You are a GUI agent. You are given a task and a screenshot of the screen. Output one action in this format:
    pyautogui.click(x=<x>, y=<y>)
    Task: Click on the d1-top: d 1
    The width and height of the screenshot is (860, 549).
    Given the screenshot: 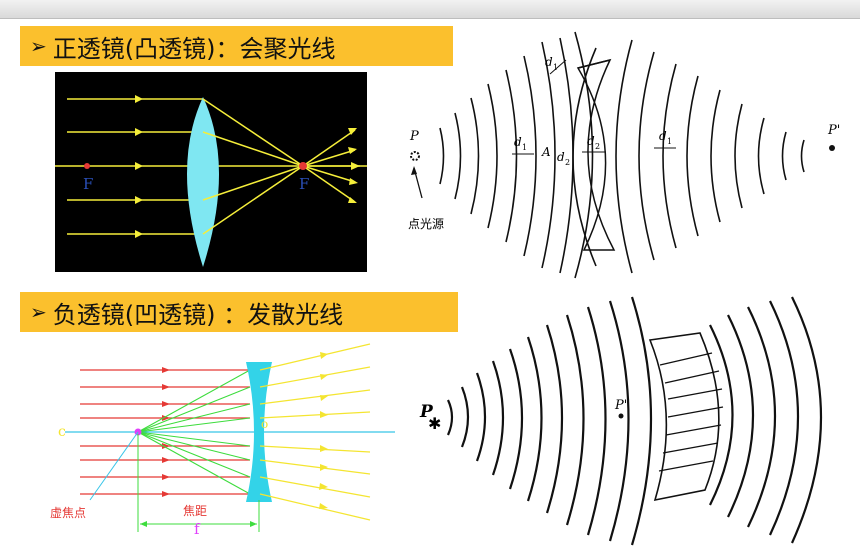 What is the action you would take?
    pyautogui.click(x=556, y=65)
    